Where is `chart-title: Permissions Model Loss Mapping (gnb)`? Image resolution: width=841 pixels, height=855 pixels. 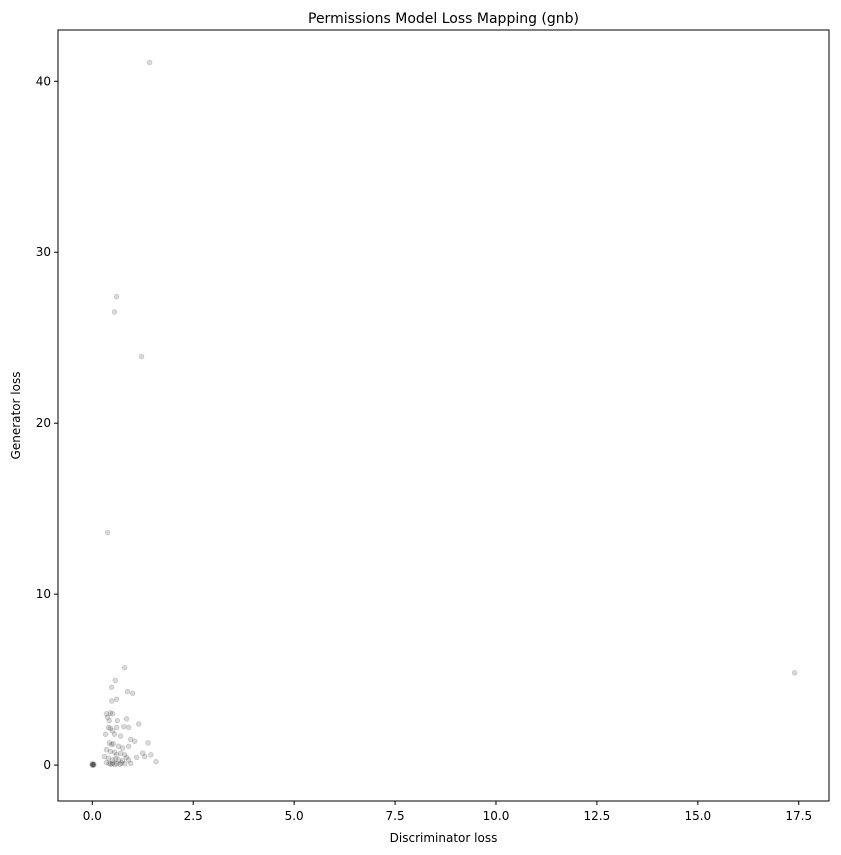
chart-title: Permissions Model Loss Mapping (gnb) is located at coordinates (443, 19).